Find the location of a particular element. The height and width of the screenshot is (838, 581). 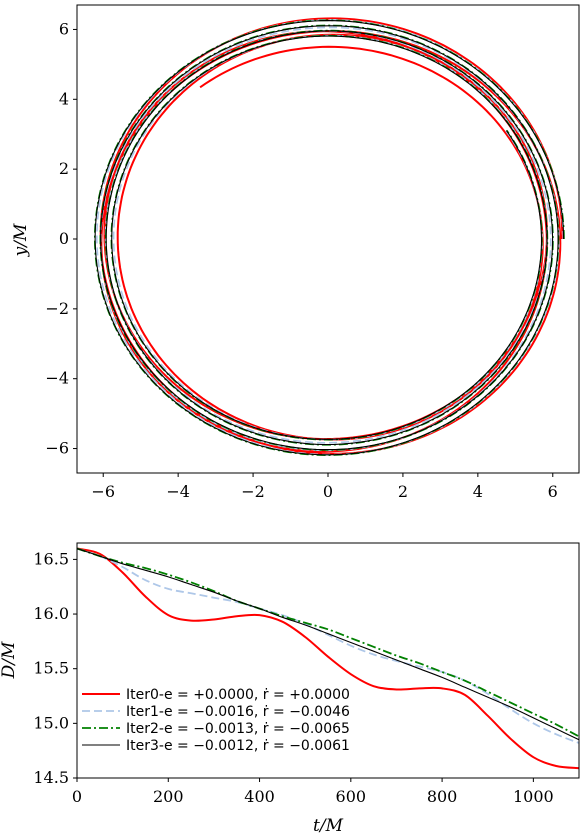

legend-entry-label: Iter1-e = −0.0016, ṙ = −0.0046 is located at coordinates (238, 712).